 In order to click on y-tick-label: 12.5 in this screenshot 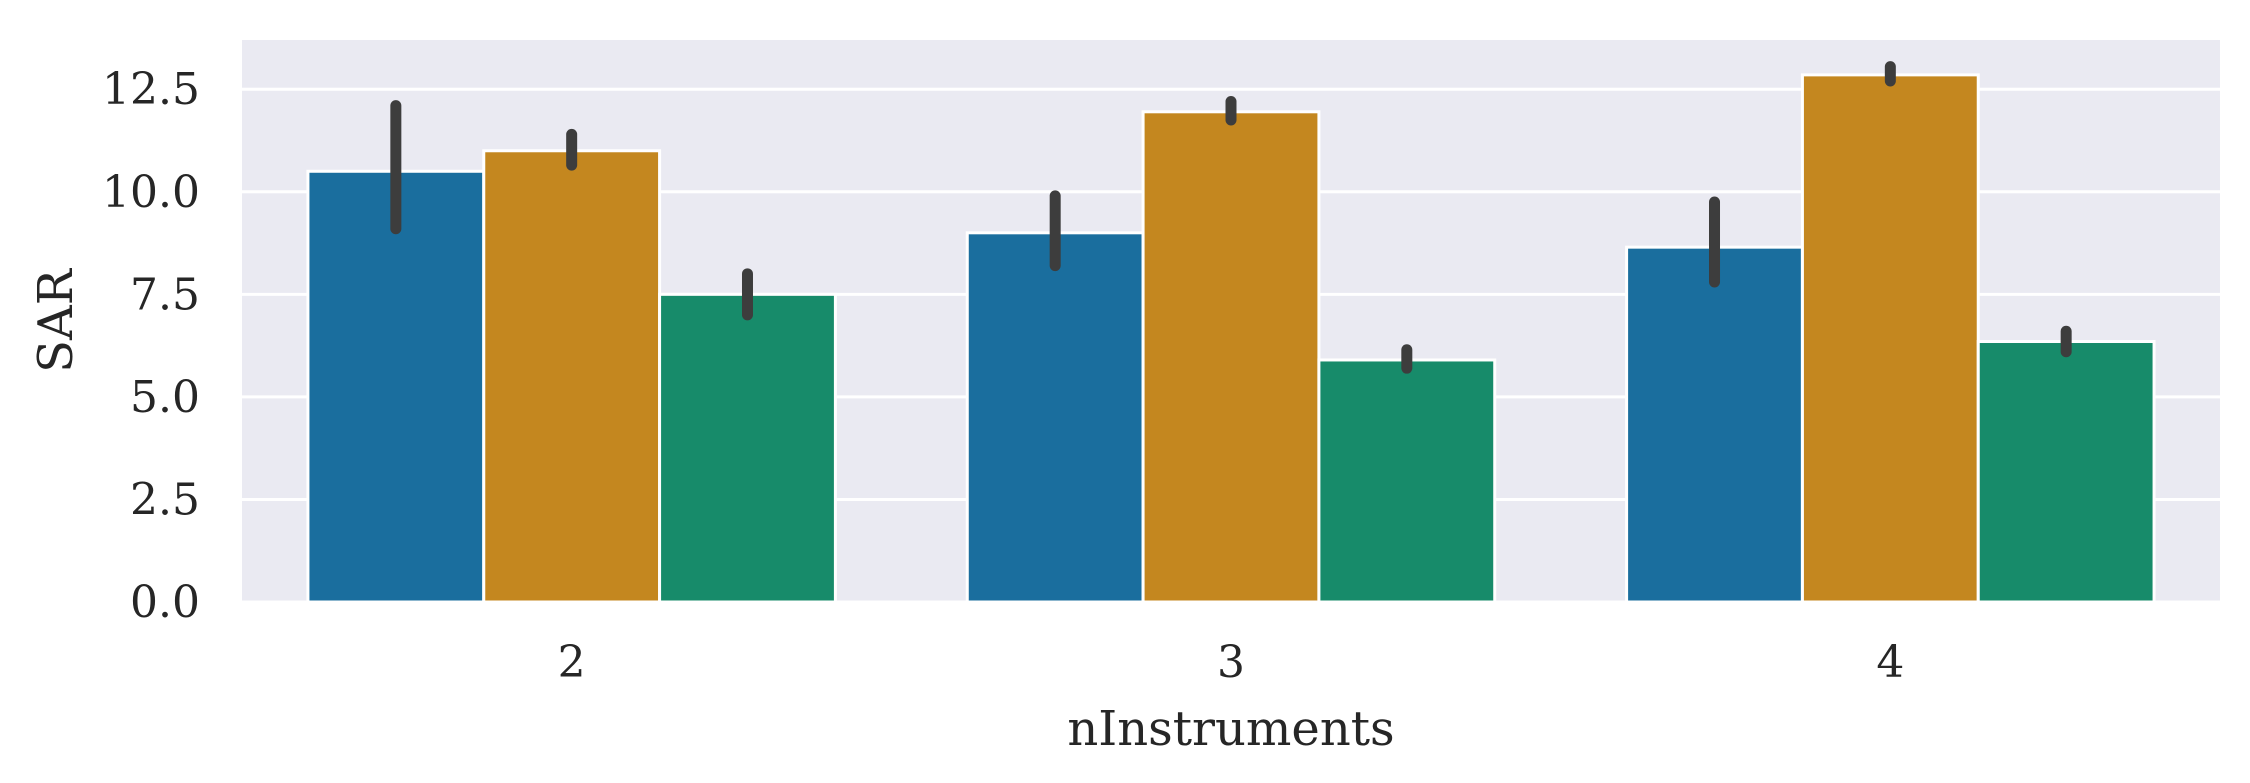, I will do `click(151, 89)`.